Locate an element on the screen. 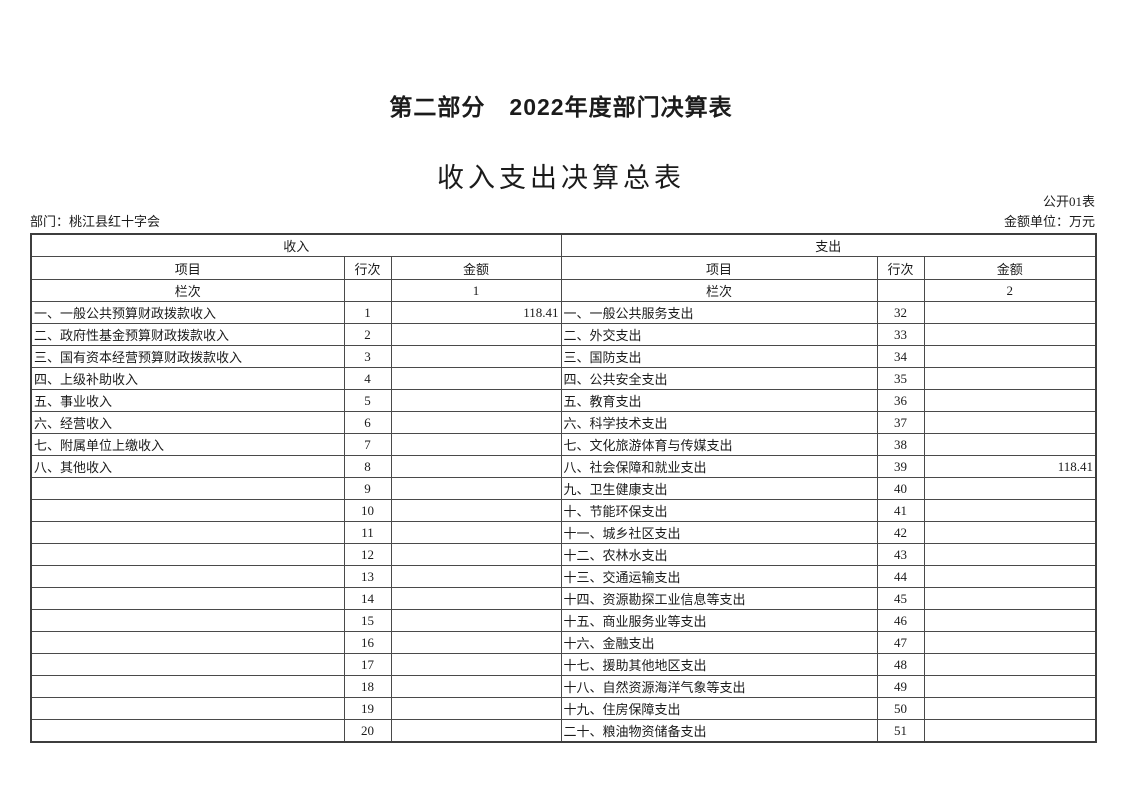 The image size is (1122, 793). section-header-row: 收入 支出 is located at coordinates (563, 245).